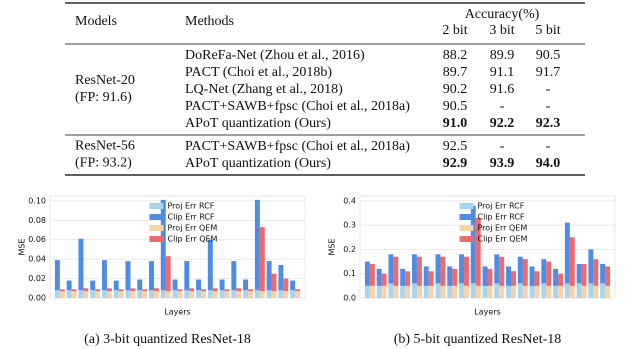 The width and height of the screenshot is (640, 349). Describe the element at coordinates (548, 146) in the screenshot. I see `table-cell: -` at that location.